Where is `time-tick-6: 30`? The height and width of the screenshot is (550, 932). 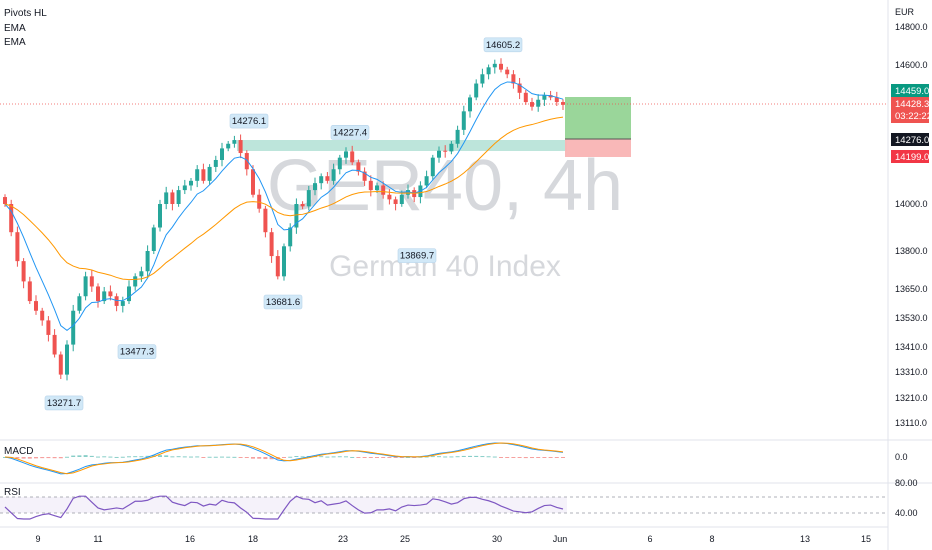
time-tick-6: 30 is located at coordinates (497, 539).